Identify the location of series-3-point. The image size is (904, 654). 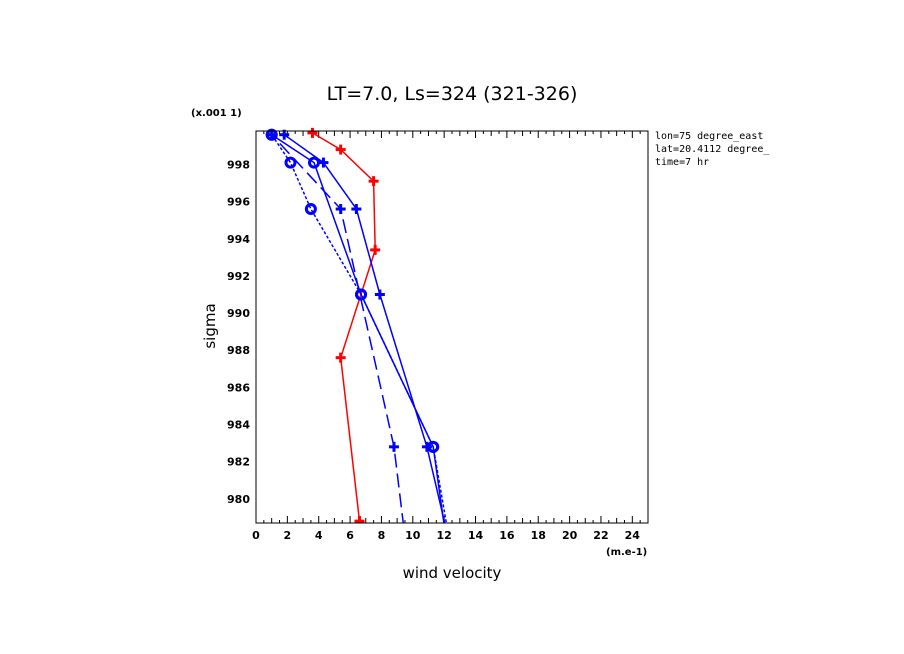
(314, 162).